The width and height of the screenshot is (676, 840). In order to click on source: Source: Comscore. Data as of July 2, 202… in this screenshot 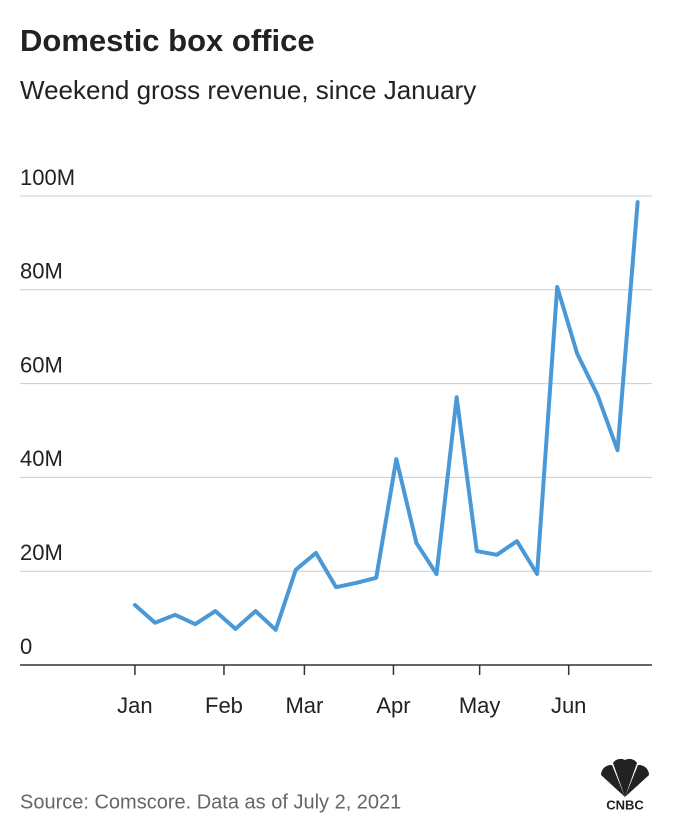, I will do `click(210, 802)`.